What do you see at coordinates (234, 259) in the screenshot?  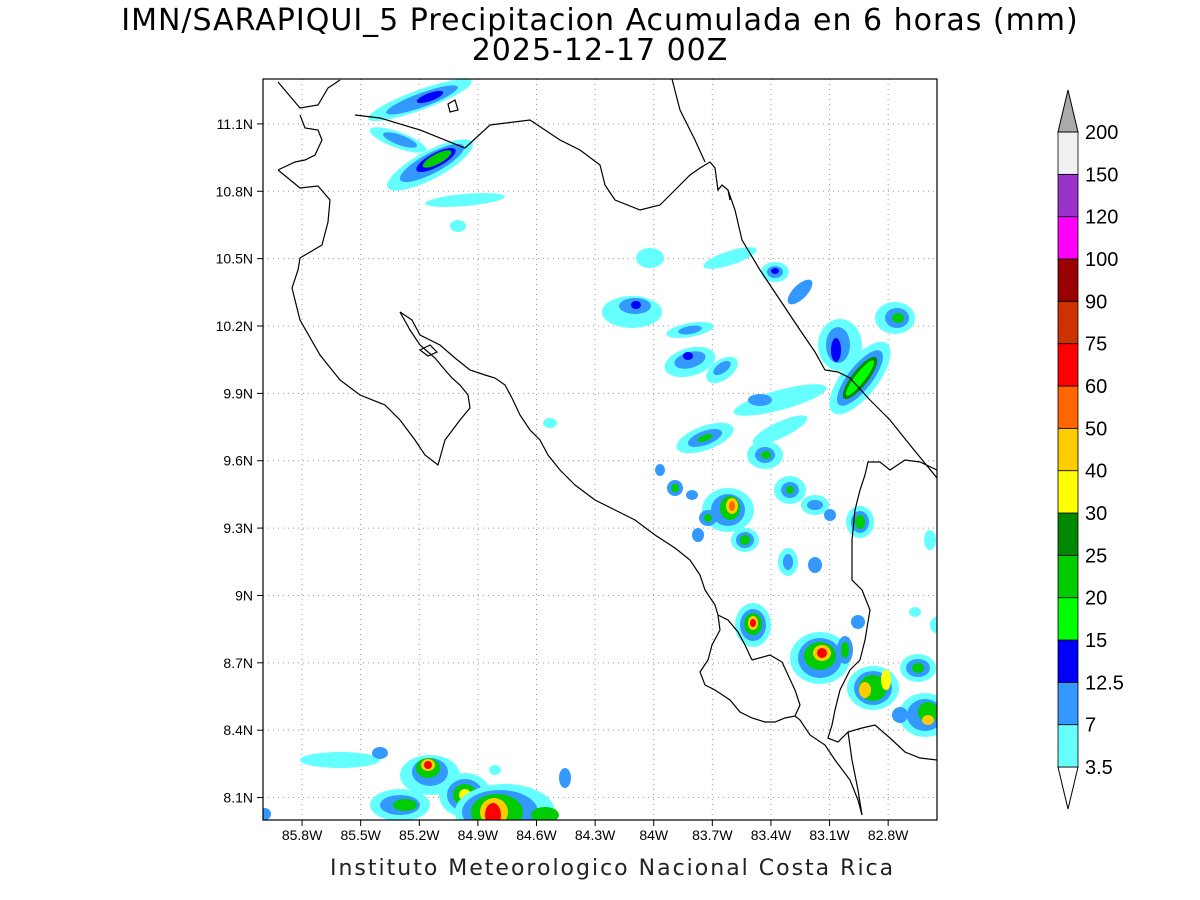 I see `lat-tick-label: 10.5N` at bounding box center [234, 259].